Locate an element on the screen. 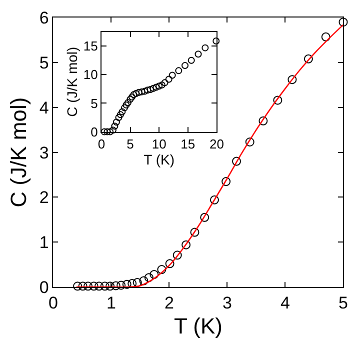 The image size is (354, 350). y-tick-label: 6 is located at coordinates (44, 18).